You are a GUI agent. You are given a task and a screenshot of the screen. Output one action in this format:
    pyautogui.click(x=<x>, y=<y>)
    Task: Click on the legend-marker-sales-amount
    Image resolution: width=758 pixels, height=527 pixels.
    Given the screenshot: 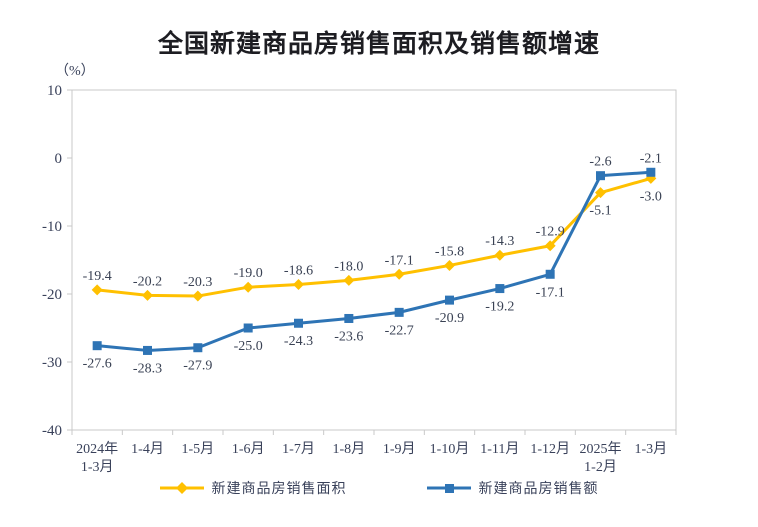 What is the action you would take?
    pyautogui.click(x=448, y=488)
    